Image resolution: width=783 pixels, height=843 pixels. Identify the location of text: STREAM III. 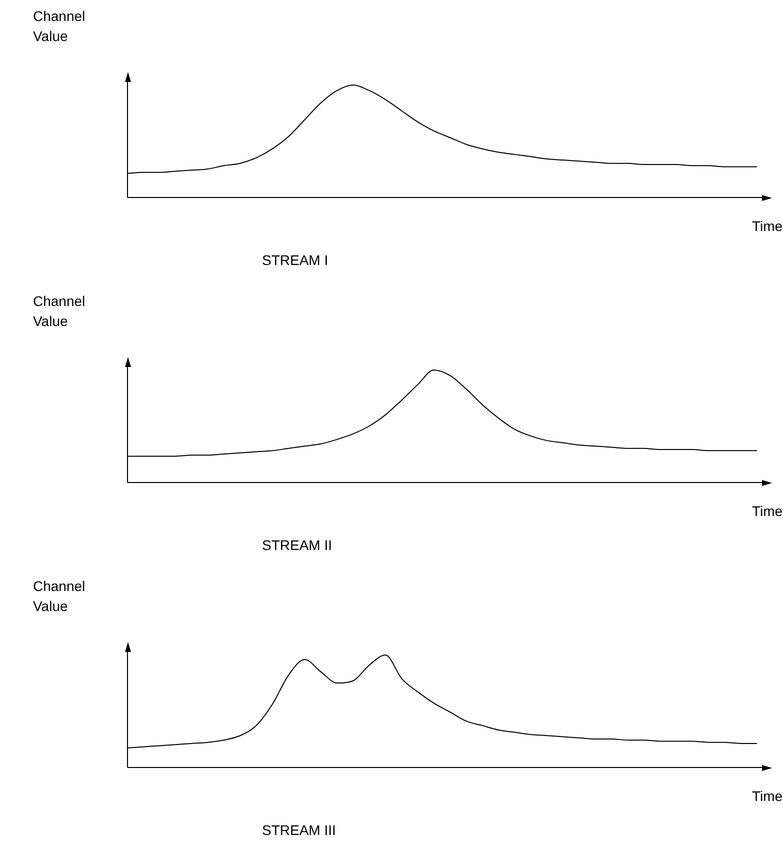
(299, 830).